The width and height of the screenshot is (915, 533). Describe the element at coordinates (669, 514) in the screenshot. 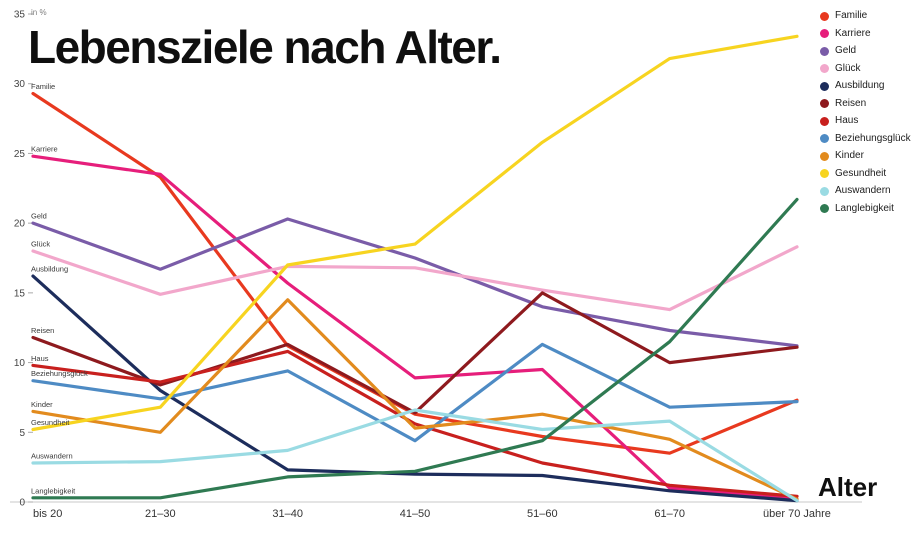

I see `x-tick-label-61-70: 61–70` at that location.